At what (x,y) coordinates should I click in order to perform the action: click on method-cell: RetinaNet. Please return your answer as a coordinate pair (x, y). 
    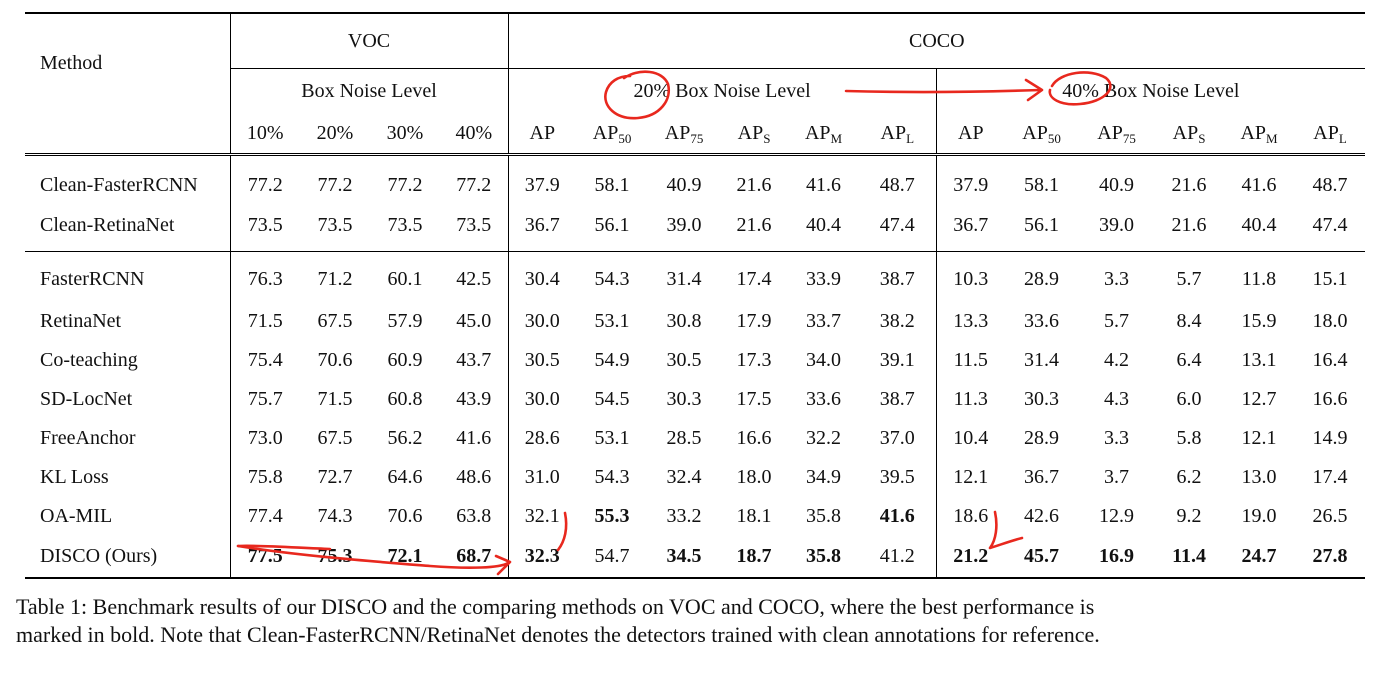
    Looking at the image, I should click on (81, 321).